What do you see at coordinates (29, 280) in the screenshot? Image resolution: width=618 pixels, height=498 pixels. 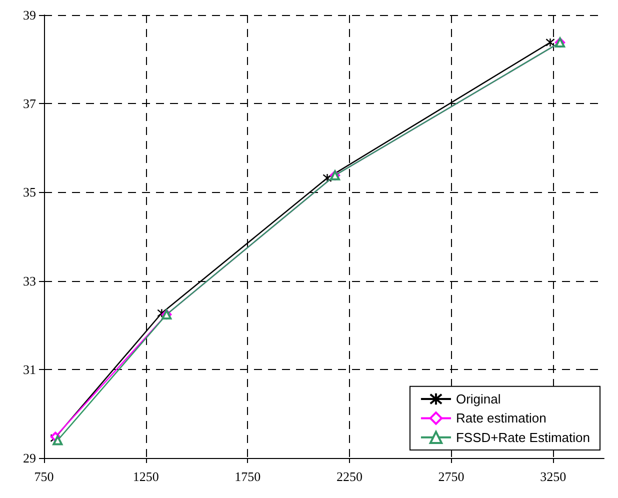 I see `y-tick-label: 33` at bounding box center [29, 280].